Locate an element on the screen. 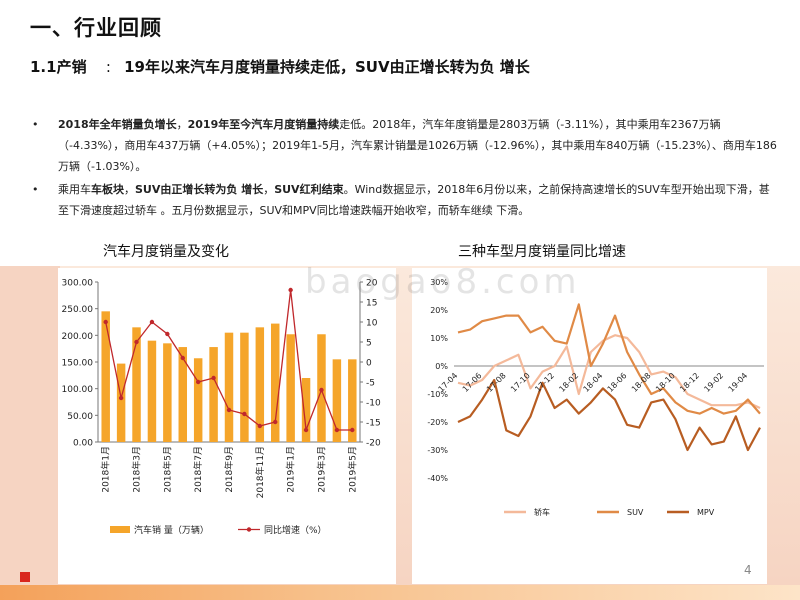  chart-1-legend-line-label: 同比增速（%） is located at coordinates (295, 530).